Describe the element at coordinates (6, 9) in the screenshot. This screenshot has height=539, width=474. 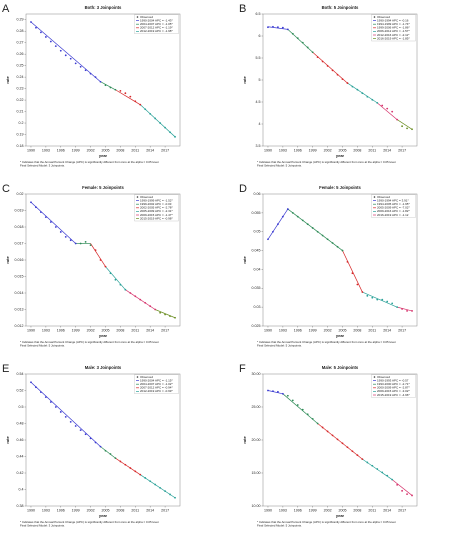
I see `panel-letter: A` at that location.